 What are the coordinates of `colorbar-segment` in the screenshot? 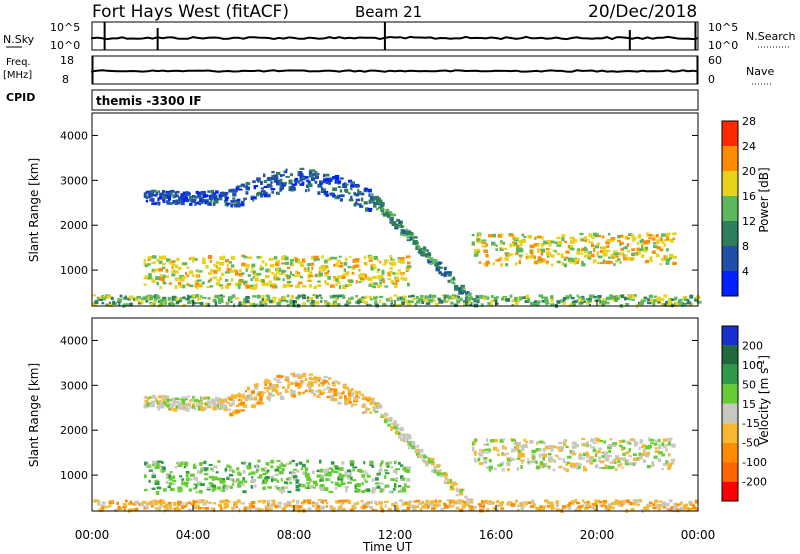 It's located at (730, 258).